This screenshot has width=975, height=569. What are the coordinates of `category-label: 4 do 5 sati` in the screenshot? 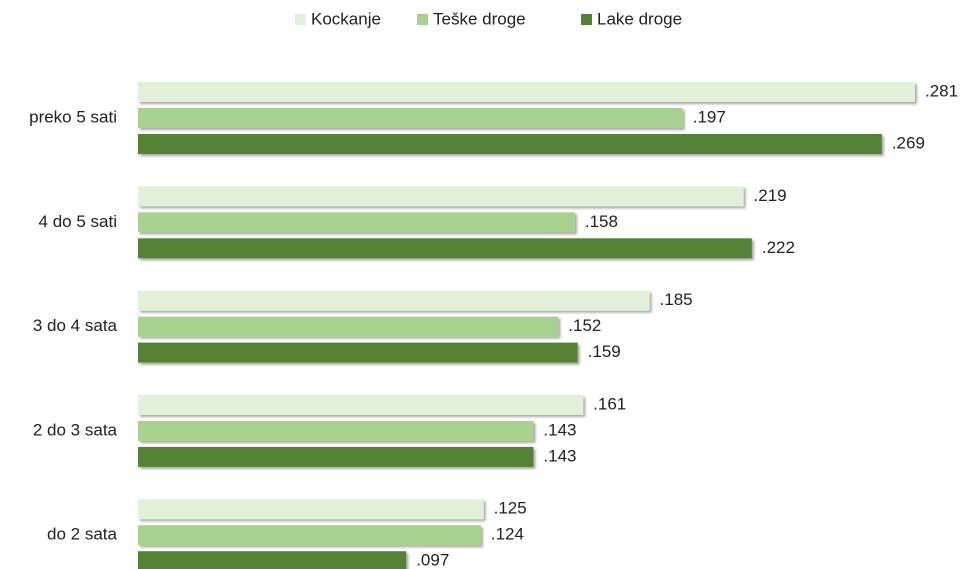 It's located at (78, 221).